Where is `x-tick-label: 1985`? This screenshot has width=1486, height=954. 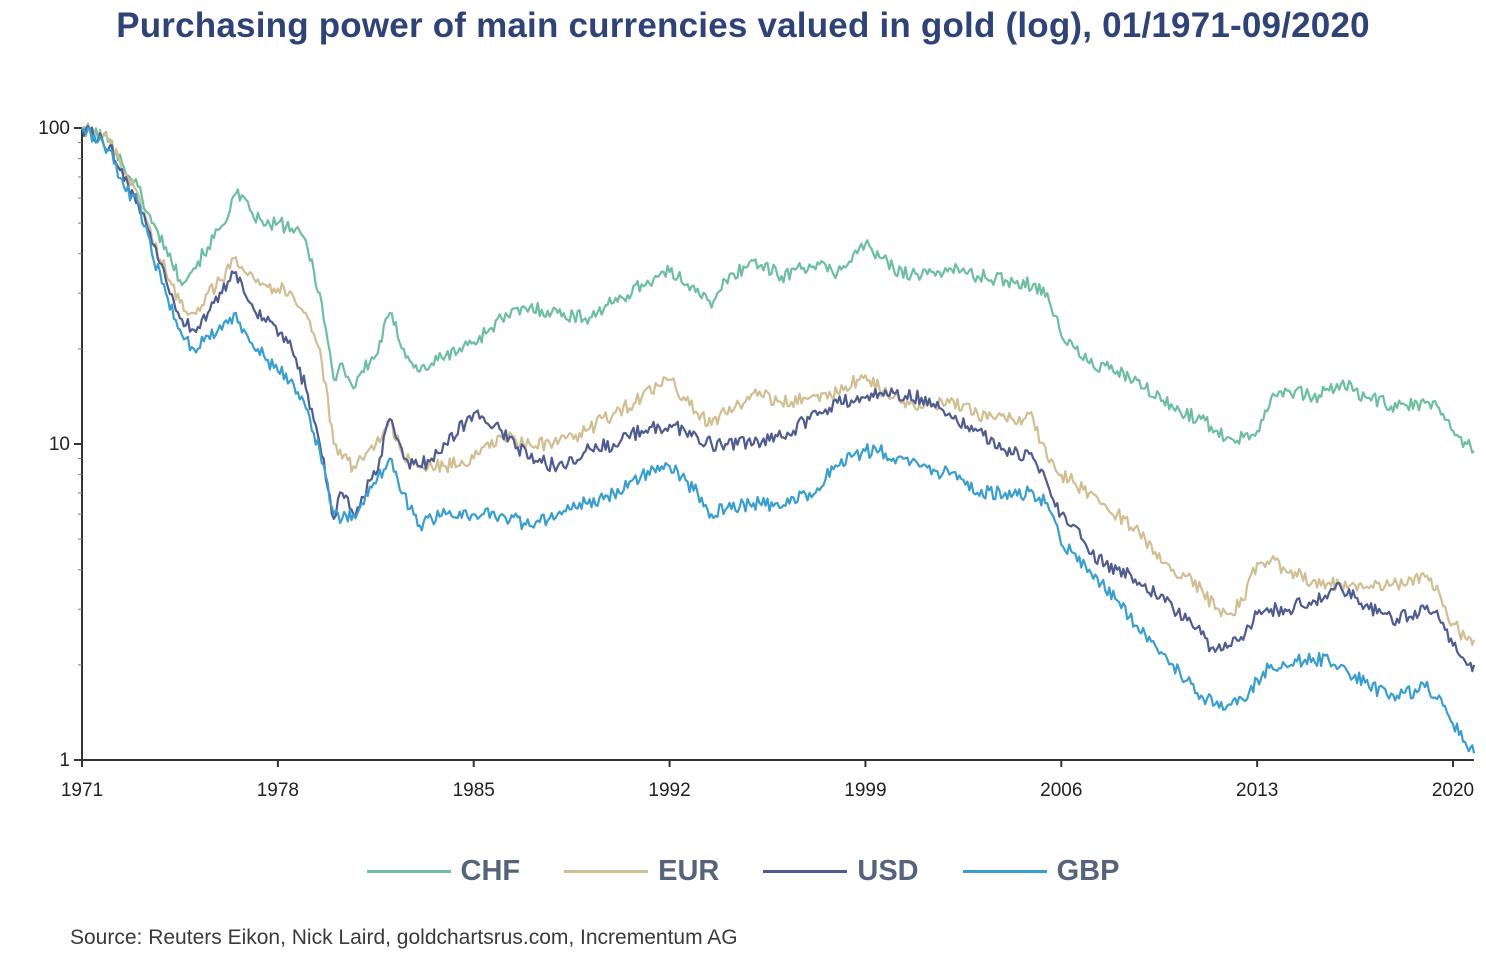 x-tick-label: 1985 is located at coordinates (474, 790).